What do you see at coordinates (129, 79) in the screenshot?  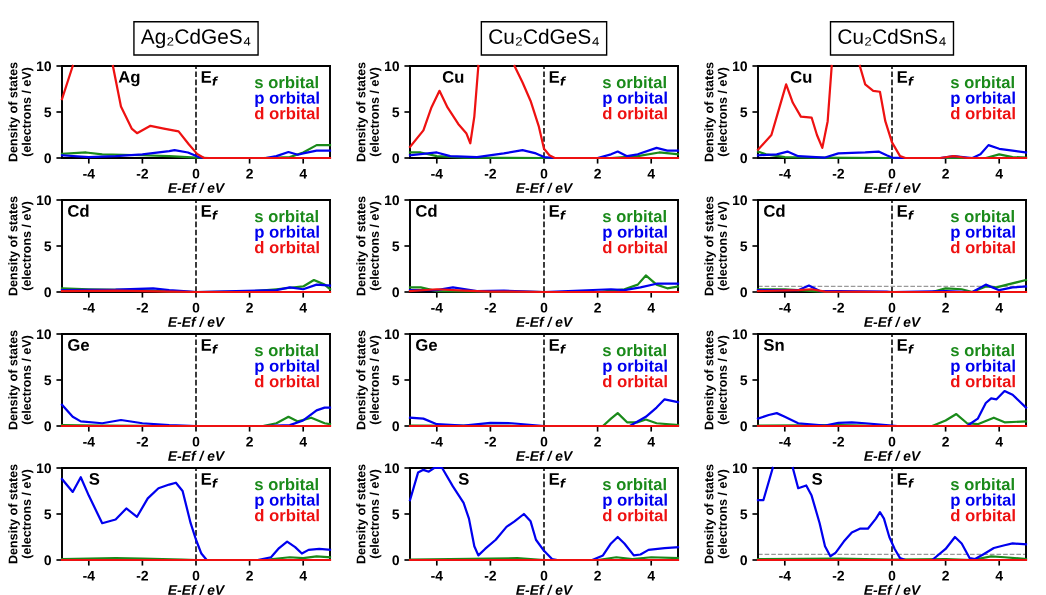 I see `annotation: Ag` at bounding box center [129, 79].